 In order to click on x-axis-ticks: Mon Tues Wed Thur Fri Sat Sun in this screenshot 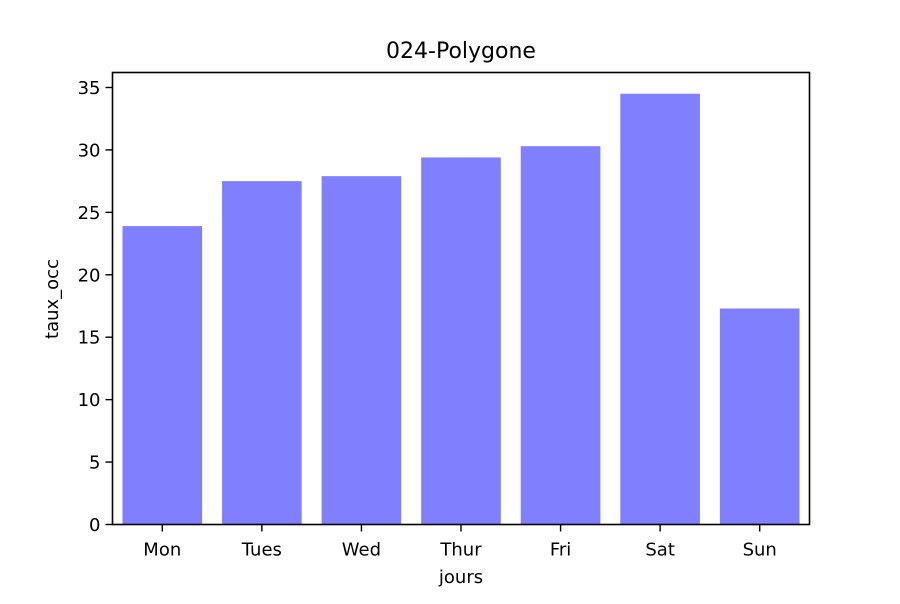, I will do `click(460, 542)`.